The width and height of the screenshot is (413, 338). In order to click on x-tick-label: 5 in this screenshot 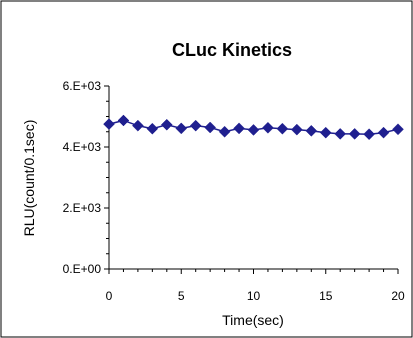, I will do `click(181, 296)`.